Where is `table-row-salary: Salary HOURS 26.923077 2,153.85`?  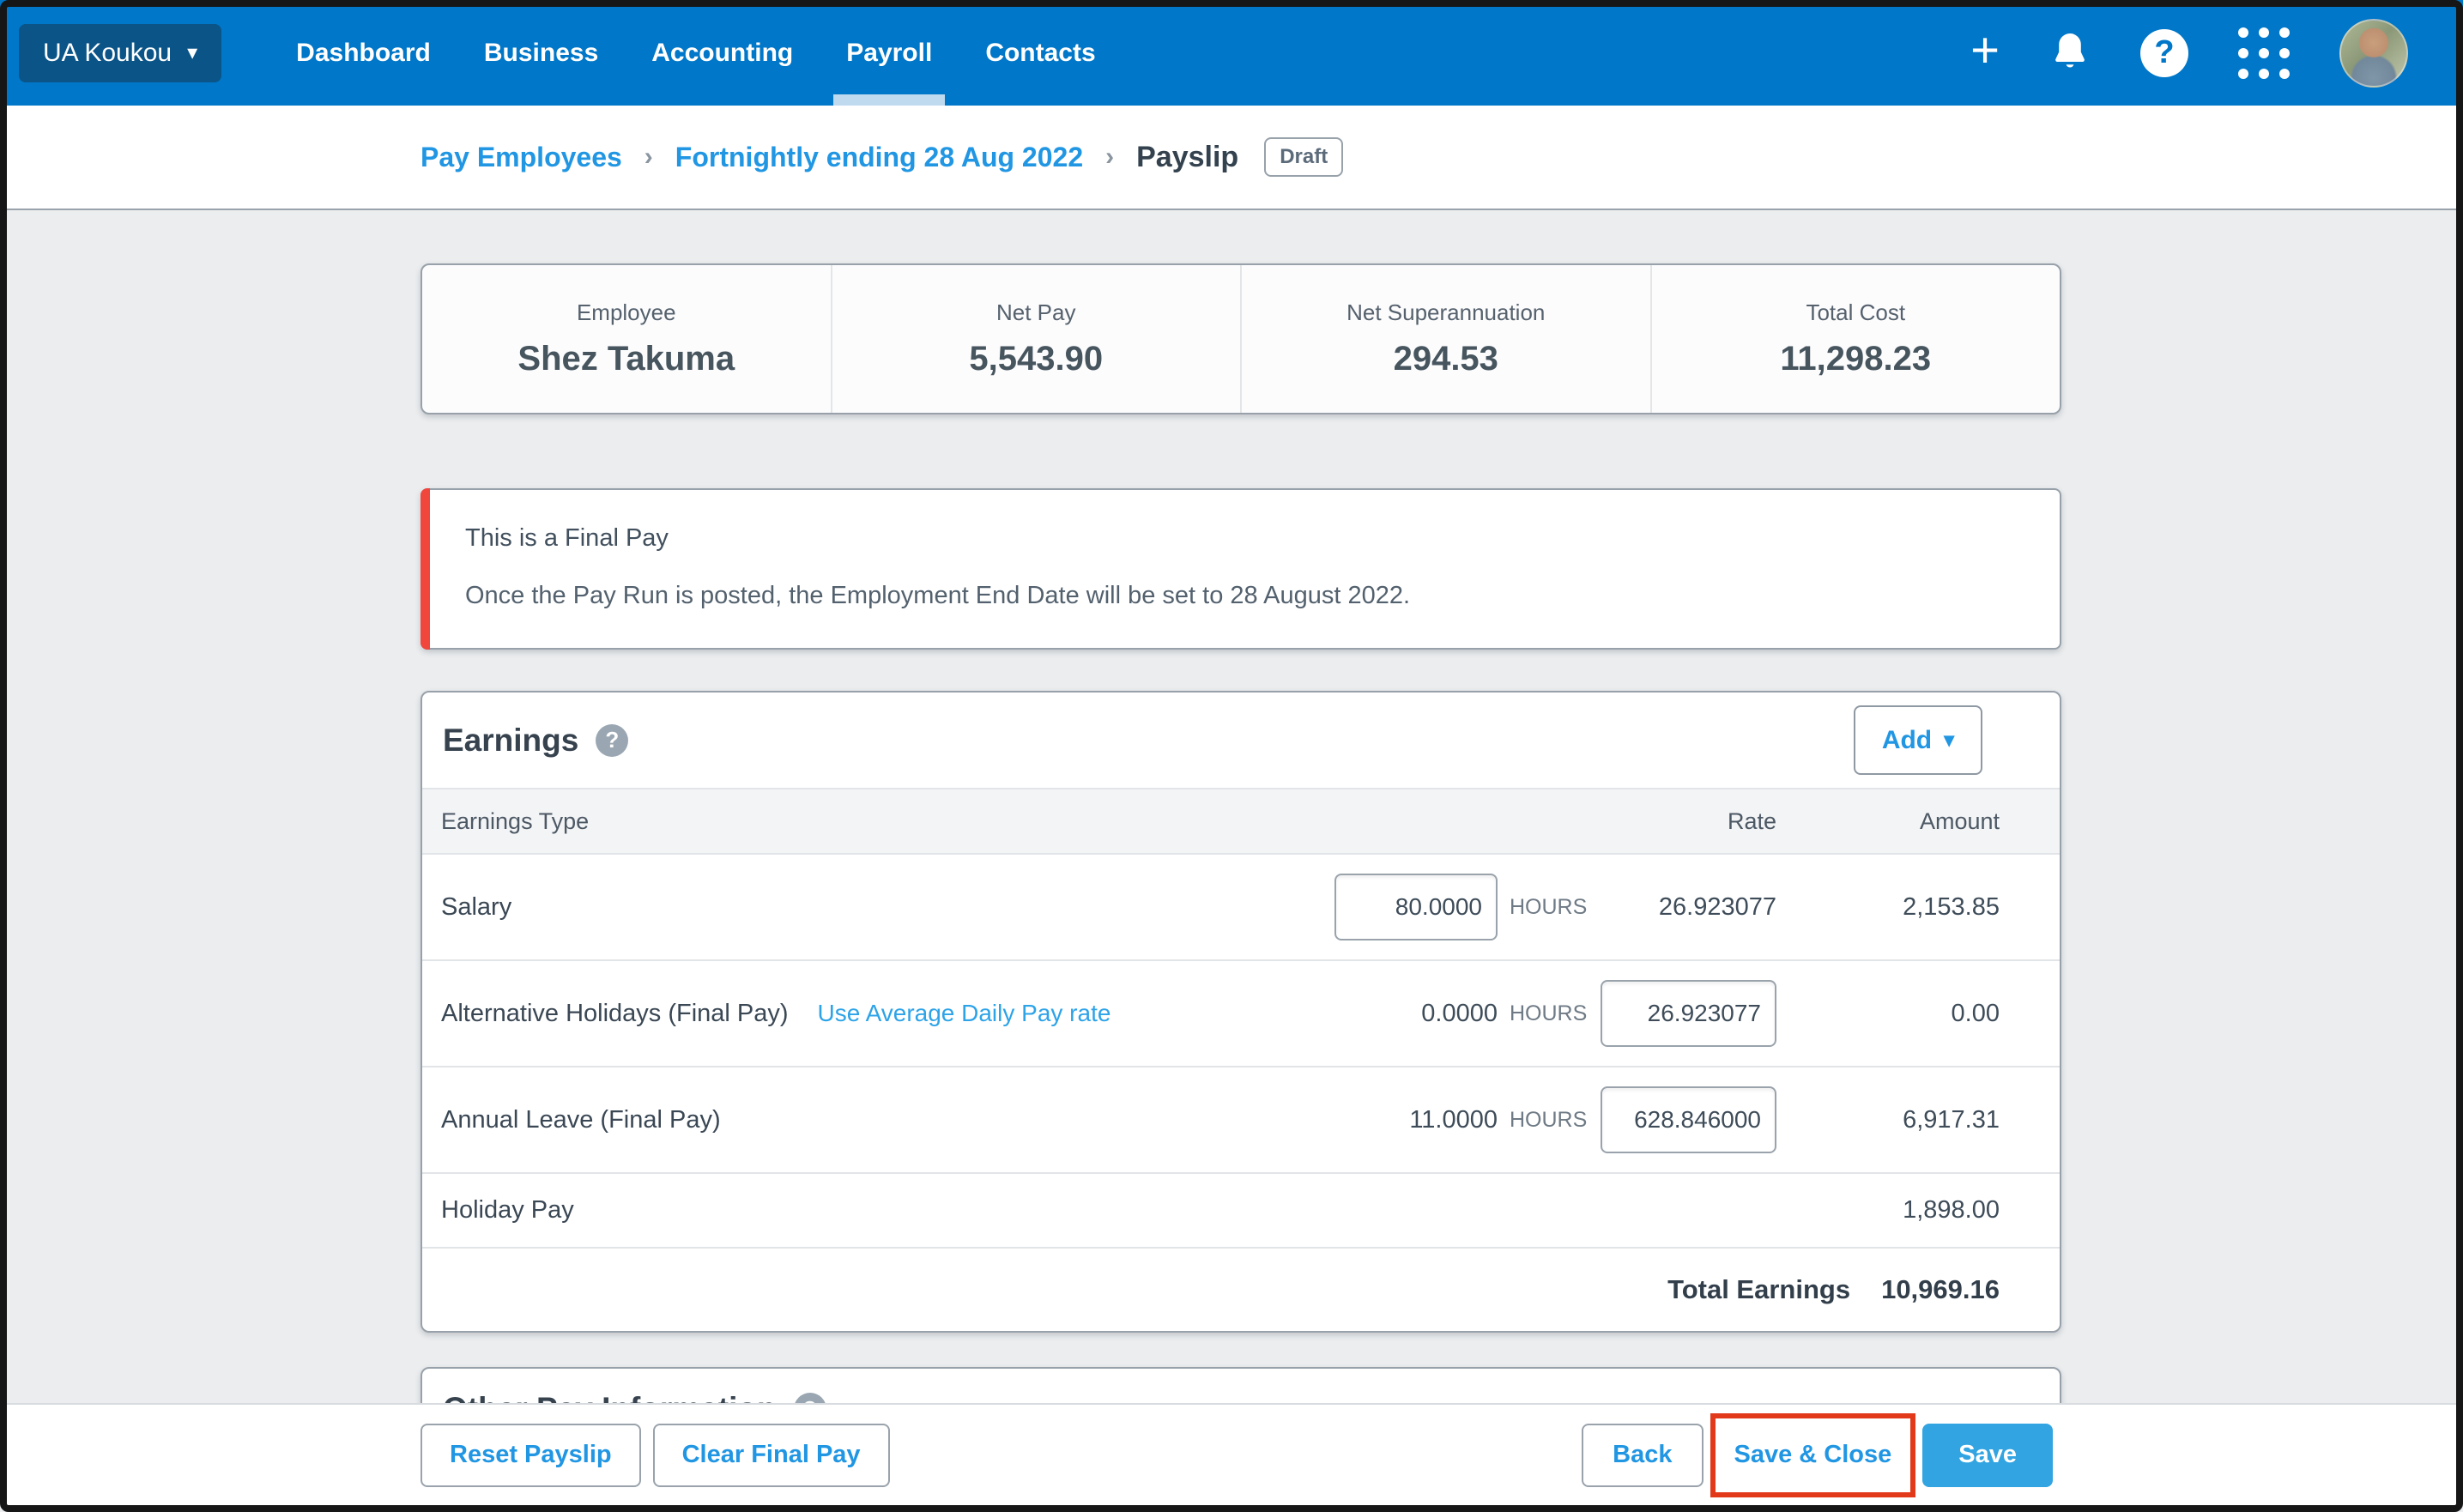 table-row-salary: Salary HOURS 26.923077 2,153.85 is located at coordinates (1241, 908).